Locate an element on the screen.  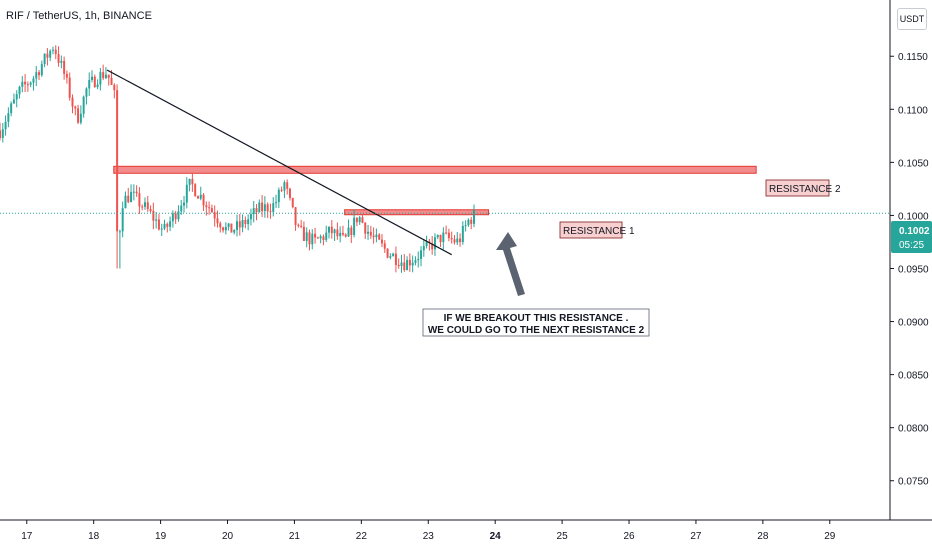
time-tick-label: 23 is located at coordinates (429, 536).